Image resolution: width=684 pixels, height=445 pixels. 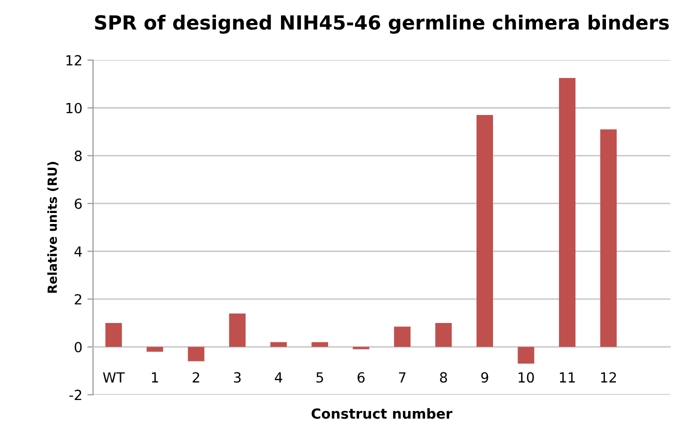 What do you see at coordinates (113, 377) in the screenshot?
I see `x-tick-label: WT` at bounding box center [113, 377].